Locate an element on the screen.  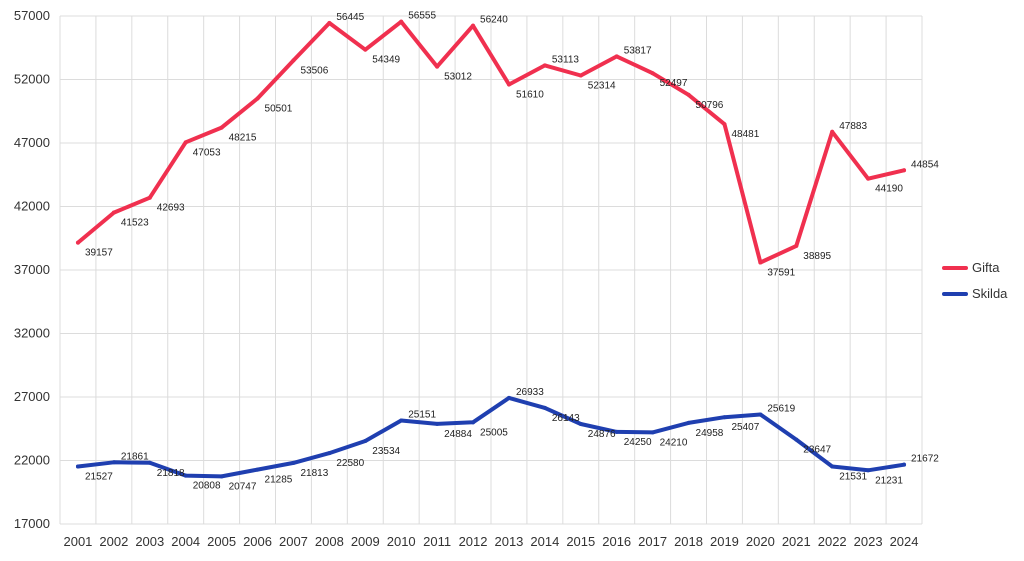
x-tick-label: 2022 is located at coordinates (832, 541).